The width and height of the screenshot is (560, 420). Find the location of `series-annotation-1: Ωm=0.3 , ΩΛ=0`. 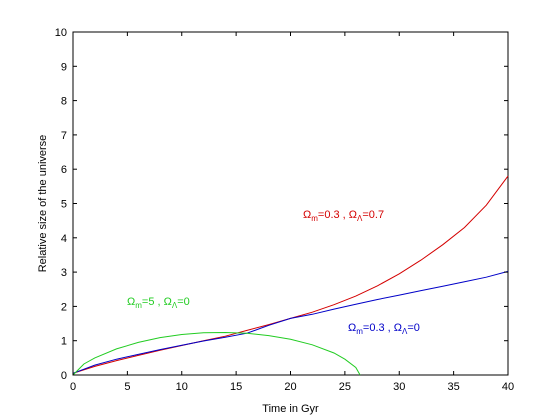

series-annotation-1: Ωm=0.3 , ΩΛ=0 is located at coordinates (384, 329).